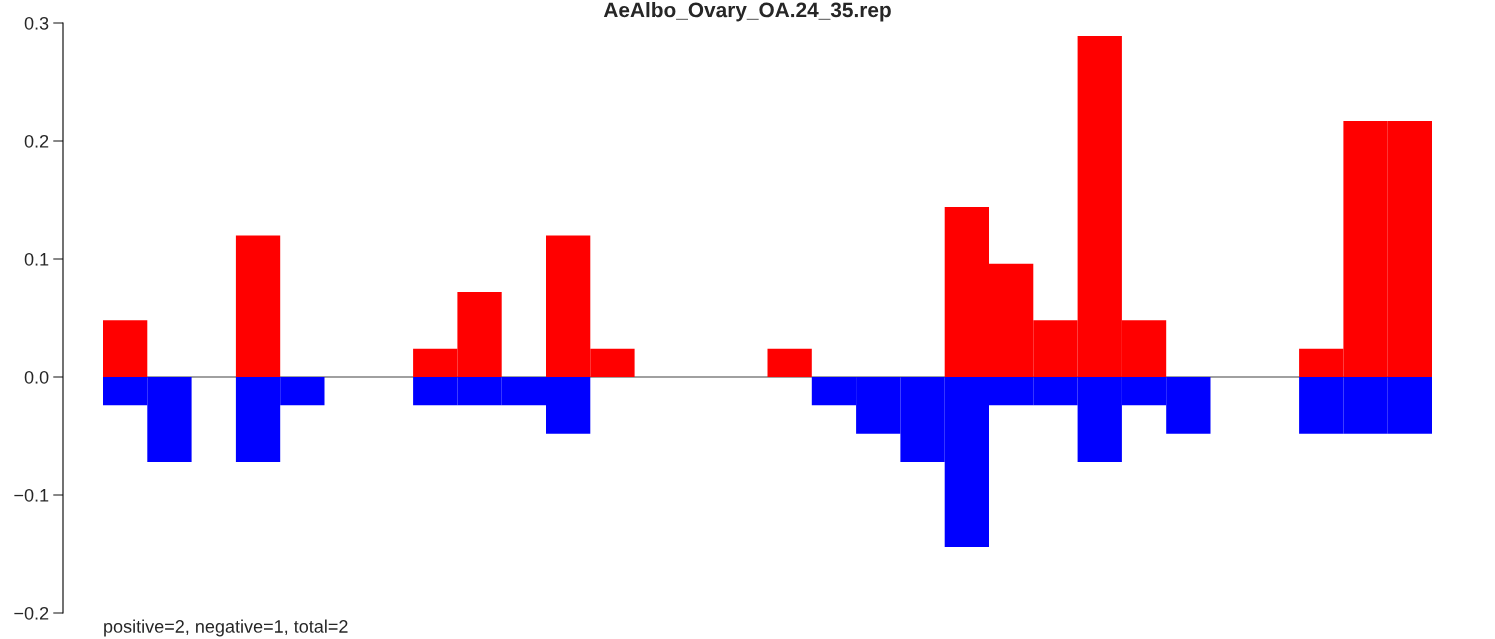  Describe the element at coordinates (36, 259) in the screenshot. I see `y-tick-label: 0.1` at that location.